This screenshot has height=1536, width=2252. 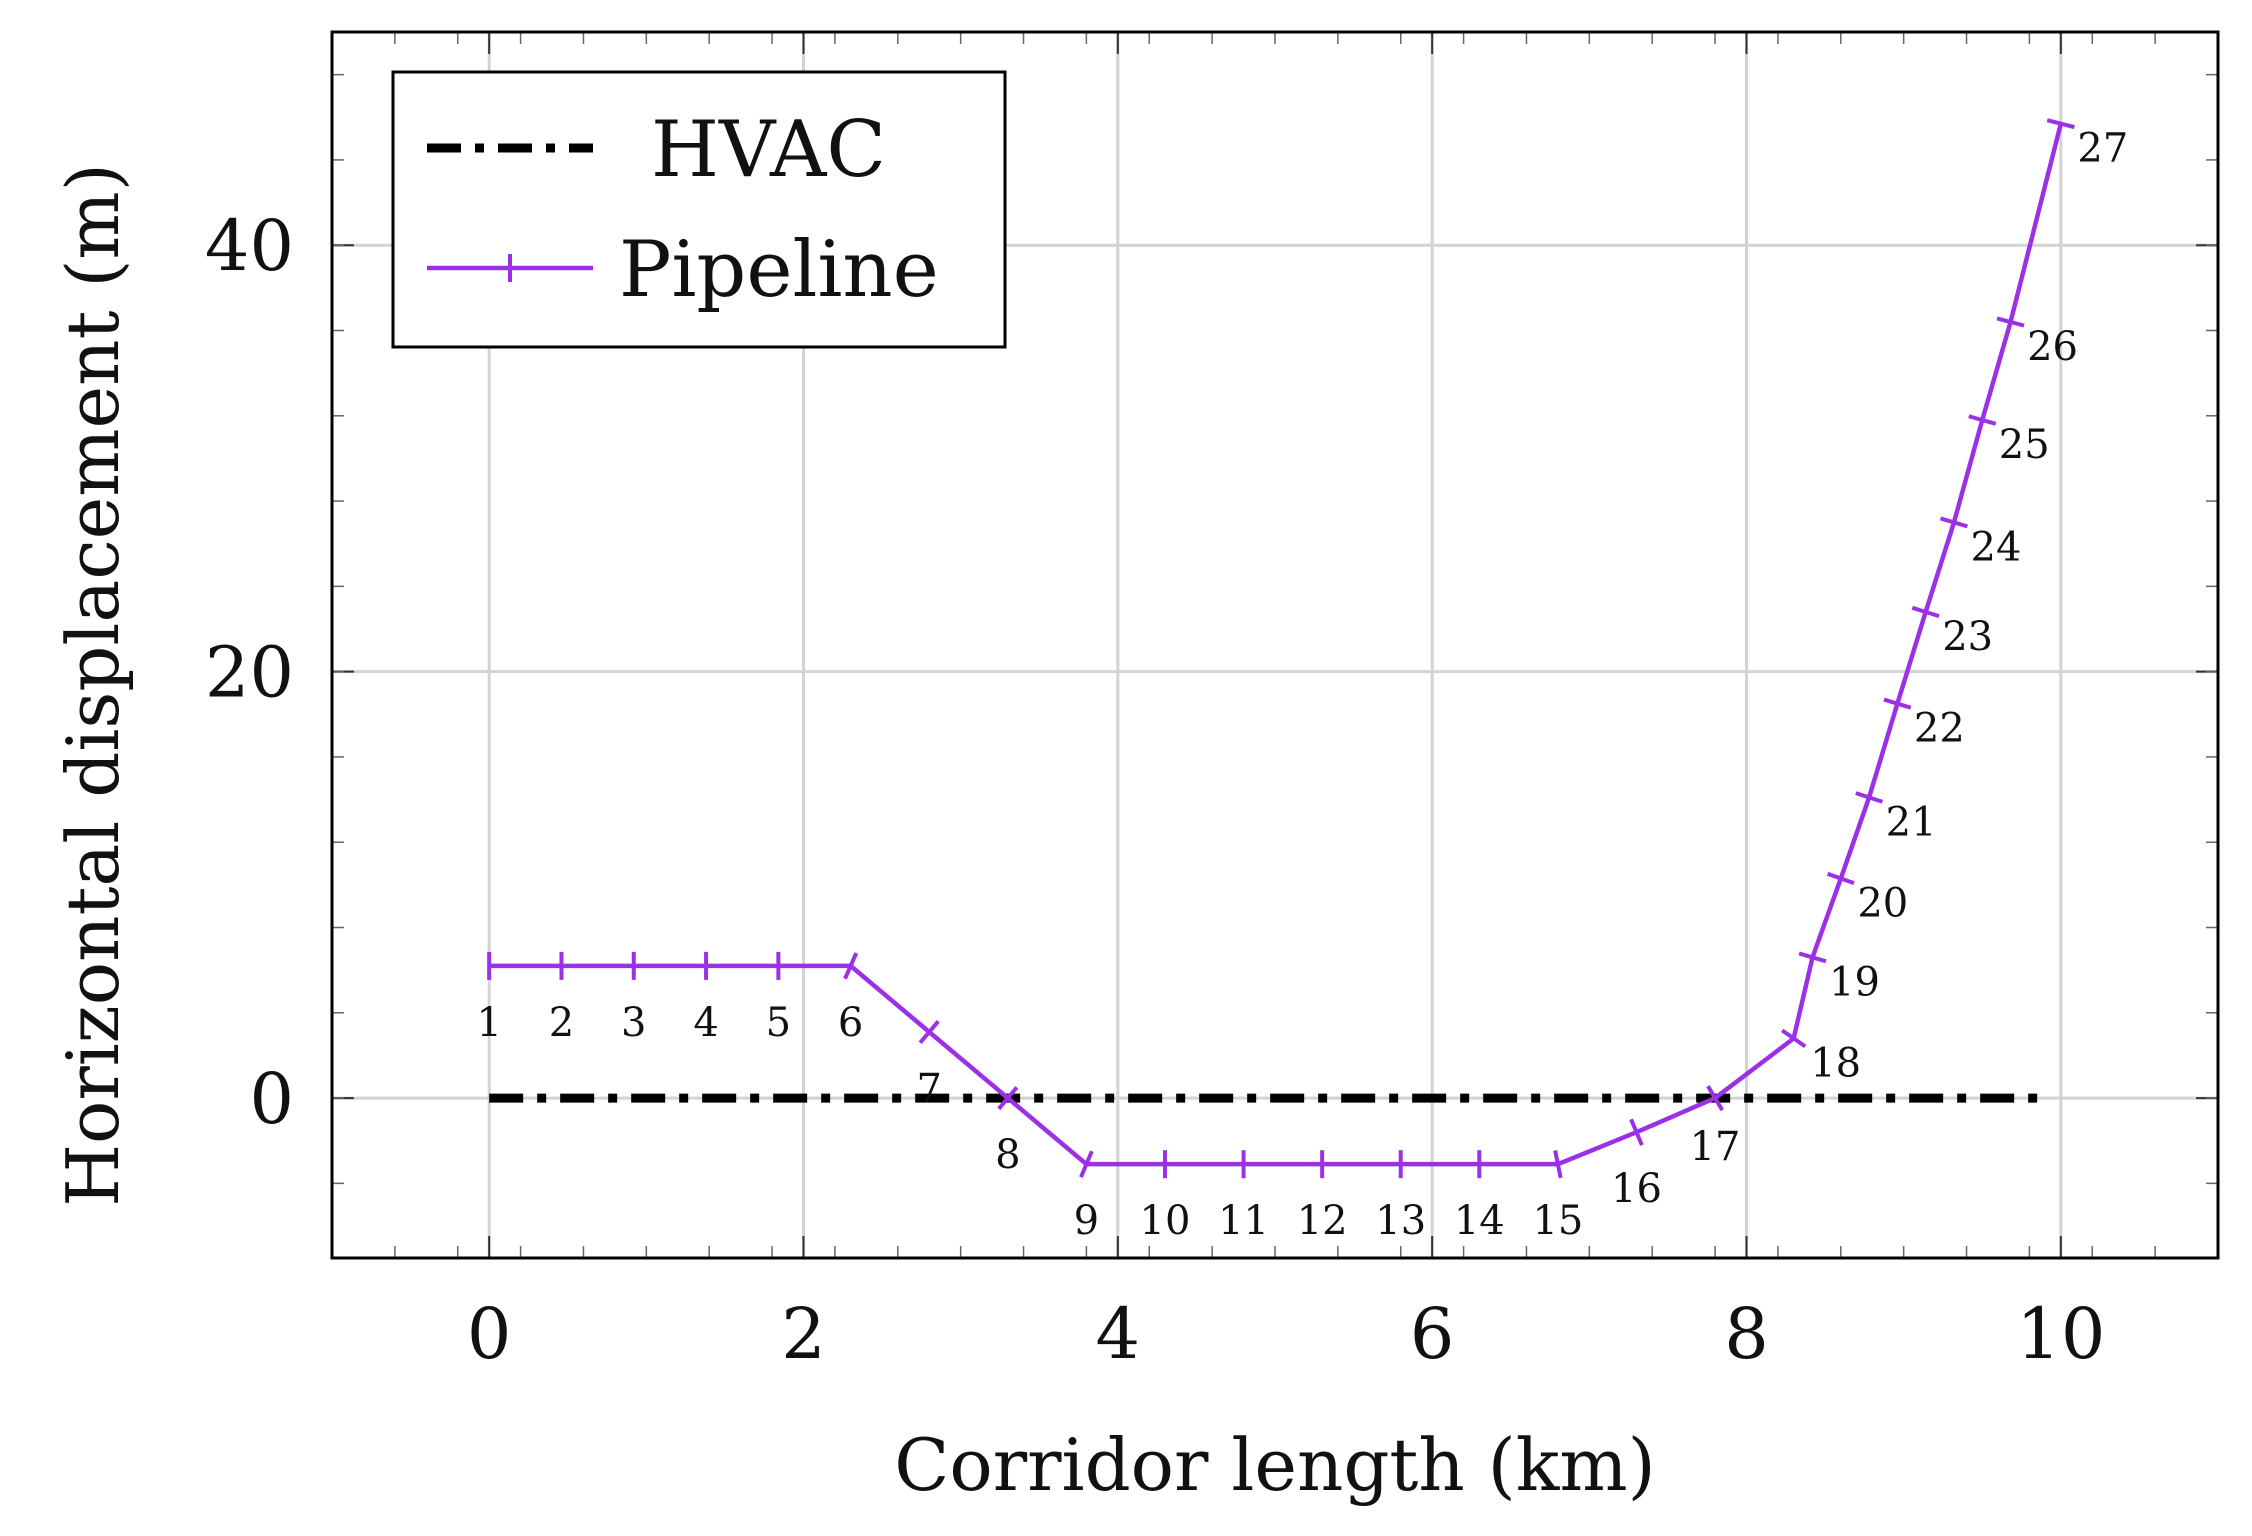 What do you see at coordinates (1746, 1334) in the screenshot?
I see `x-tick-label: 8` at bounding box center [1746, 1334].